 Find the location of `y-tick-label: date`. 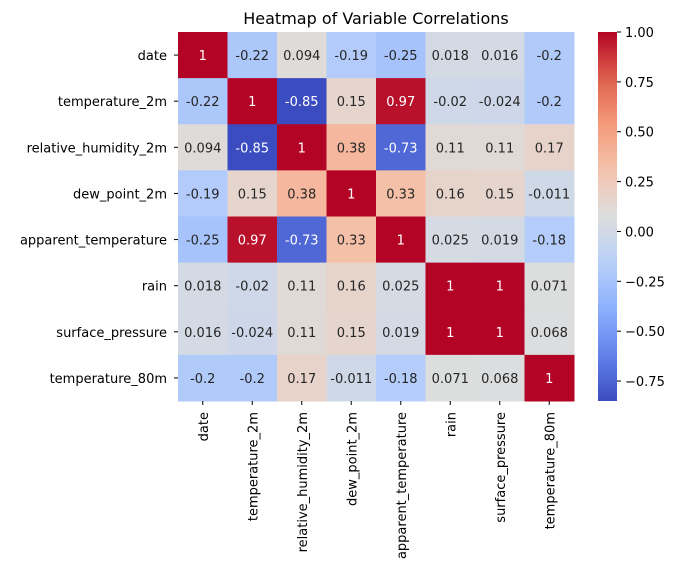

y-tick-label: date is located at coordinates (152, 56).